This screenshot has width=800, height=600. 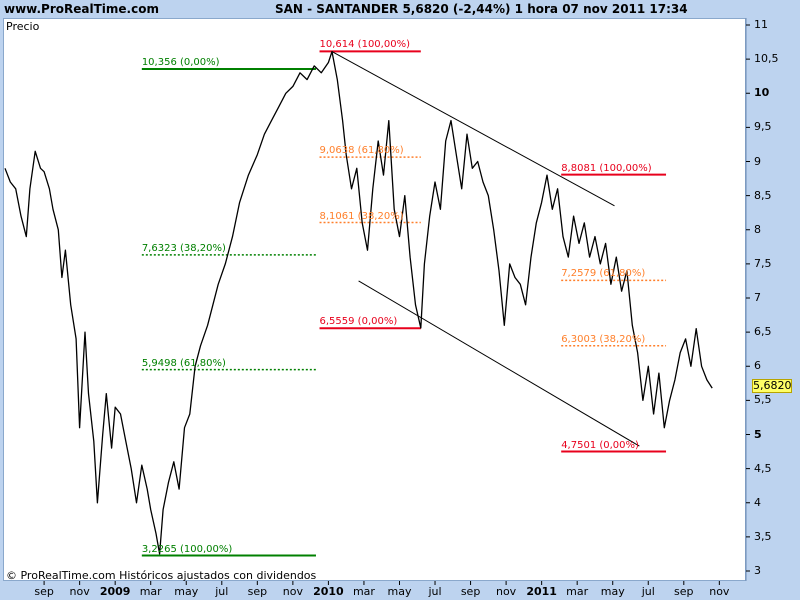 I want to click on fib-level-label: 6,5559 (0,00%), so click(x=358, y=322).